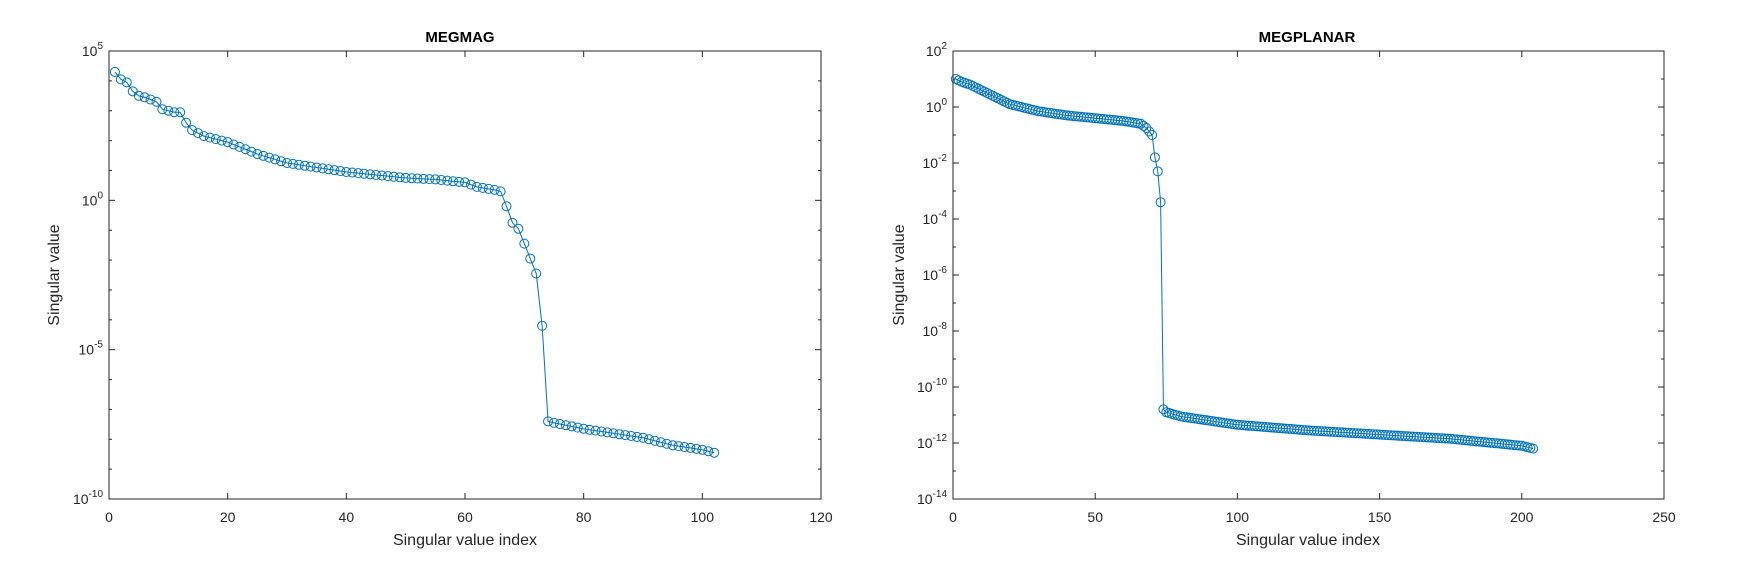 The width and height of the screenshot is (1759, 579). I want to click on y-tick-label: 10⁵, so click(93, 50).